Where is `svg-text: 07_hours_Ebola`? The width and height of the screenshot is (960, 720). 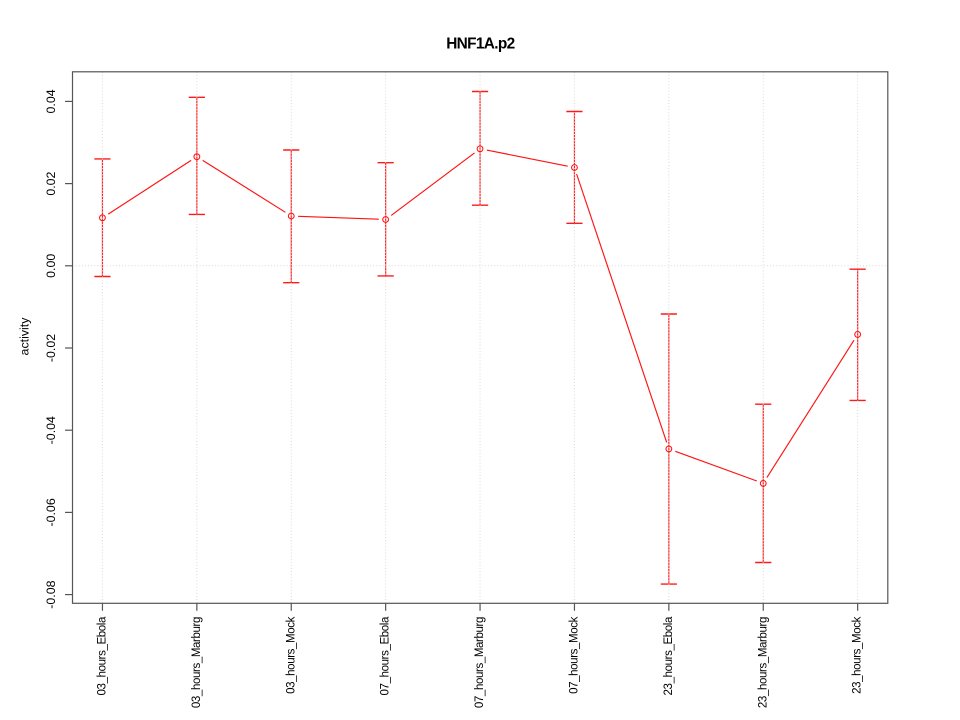
svg-text: 07_hours_Ebola is located at coordinates (386, 655).